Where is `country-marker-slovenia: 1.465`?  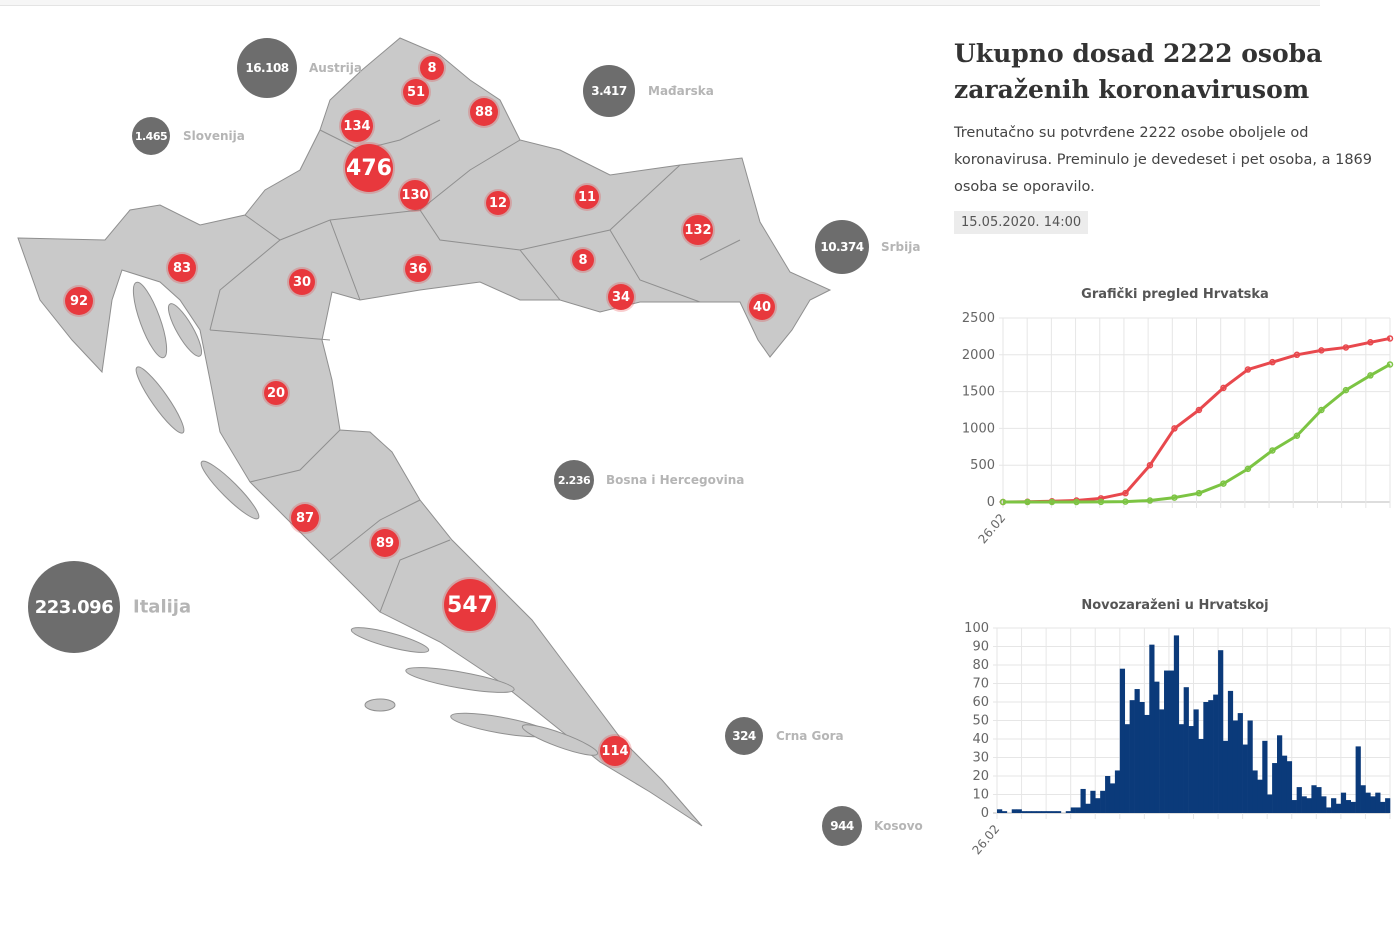 country-marker-slovenia: 1.465 is located at coordinates (151, 136).